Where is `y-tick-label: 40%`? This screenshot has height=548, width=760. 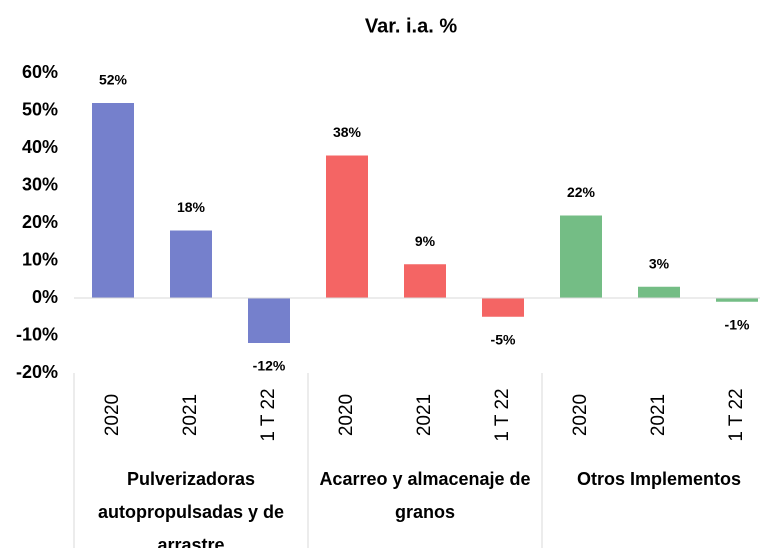 y-tick-label: 40% is located at coordinates (40, 147).